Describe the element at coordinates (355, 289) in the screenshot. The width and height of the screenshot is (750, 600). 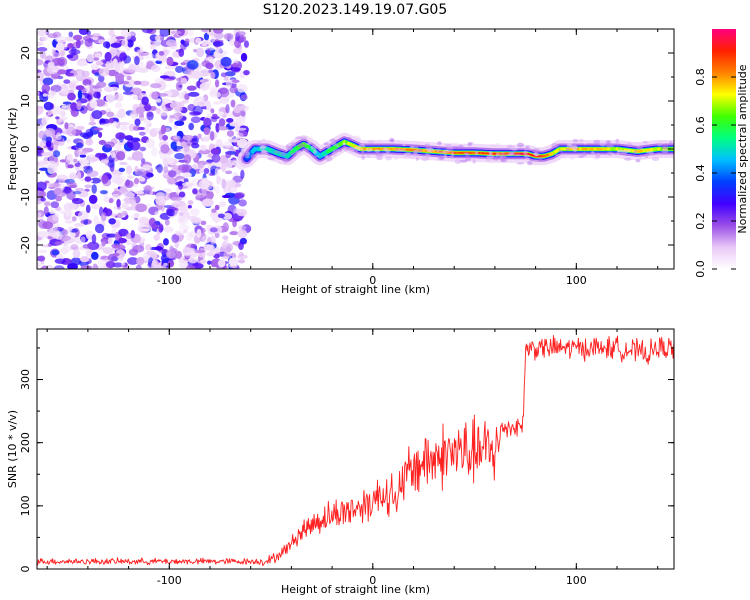
I see `spectrogram-x-axis-label: Height of straight line (km)` at that location.